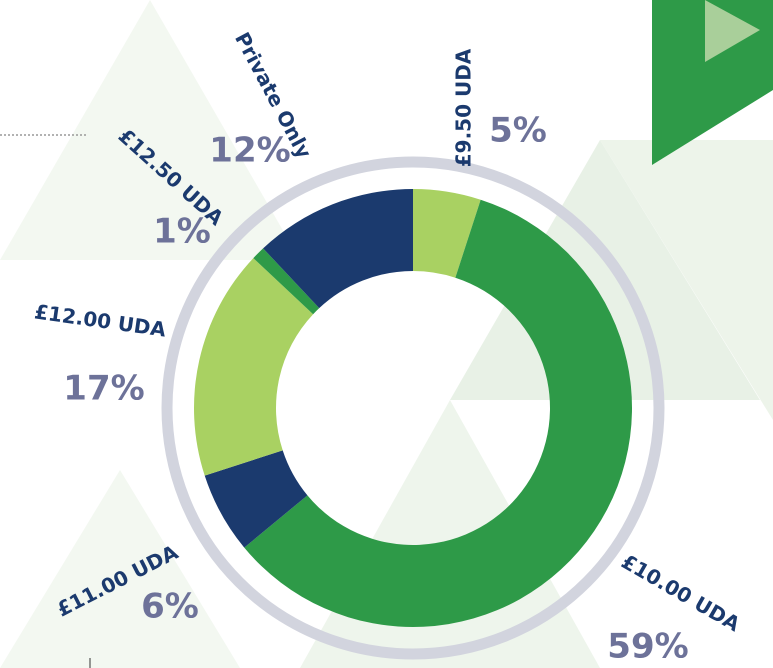  I want to click on value-label: 1%, so click(182, 232).